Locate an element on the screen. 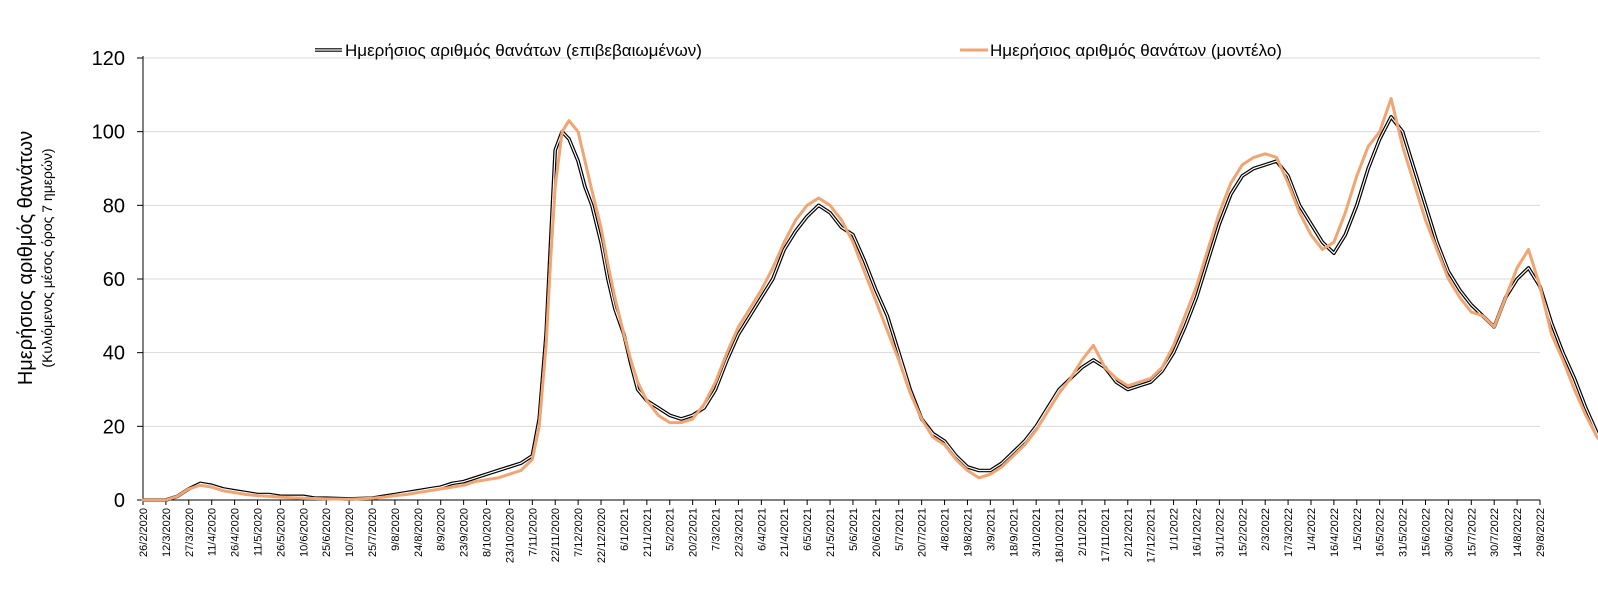 The image size is (1598, 607). x-tick-label: 4/8/2021 is located at coordinates (946, 529).